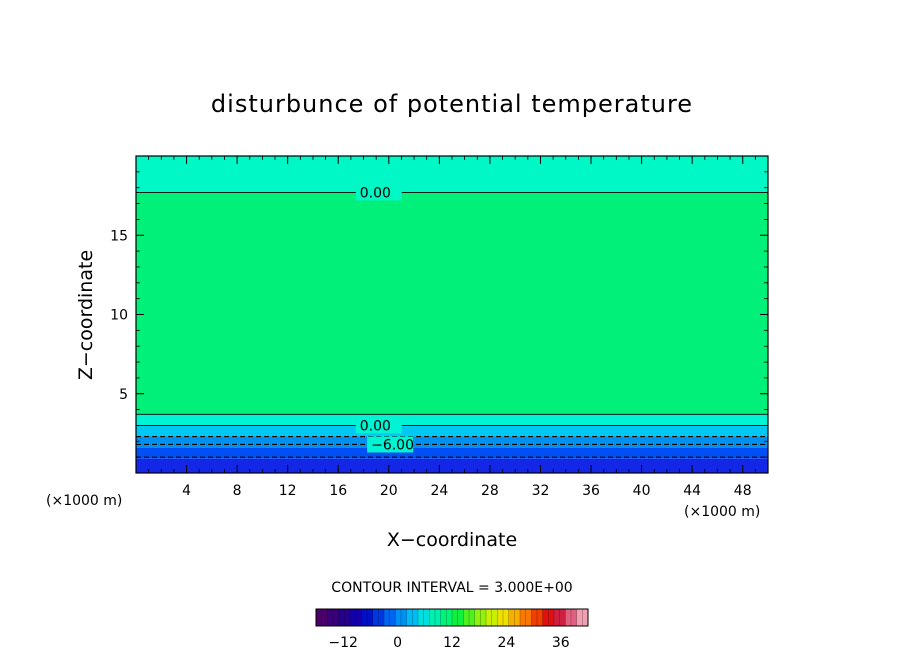 The width and height of the screenshot is (904, 654). Describe the element at coordinates (119, 316) in the screenshot. I see `y-tick-label-1: 10` at that location.